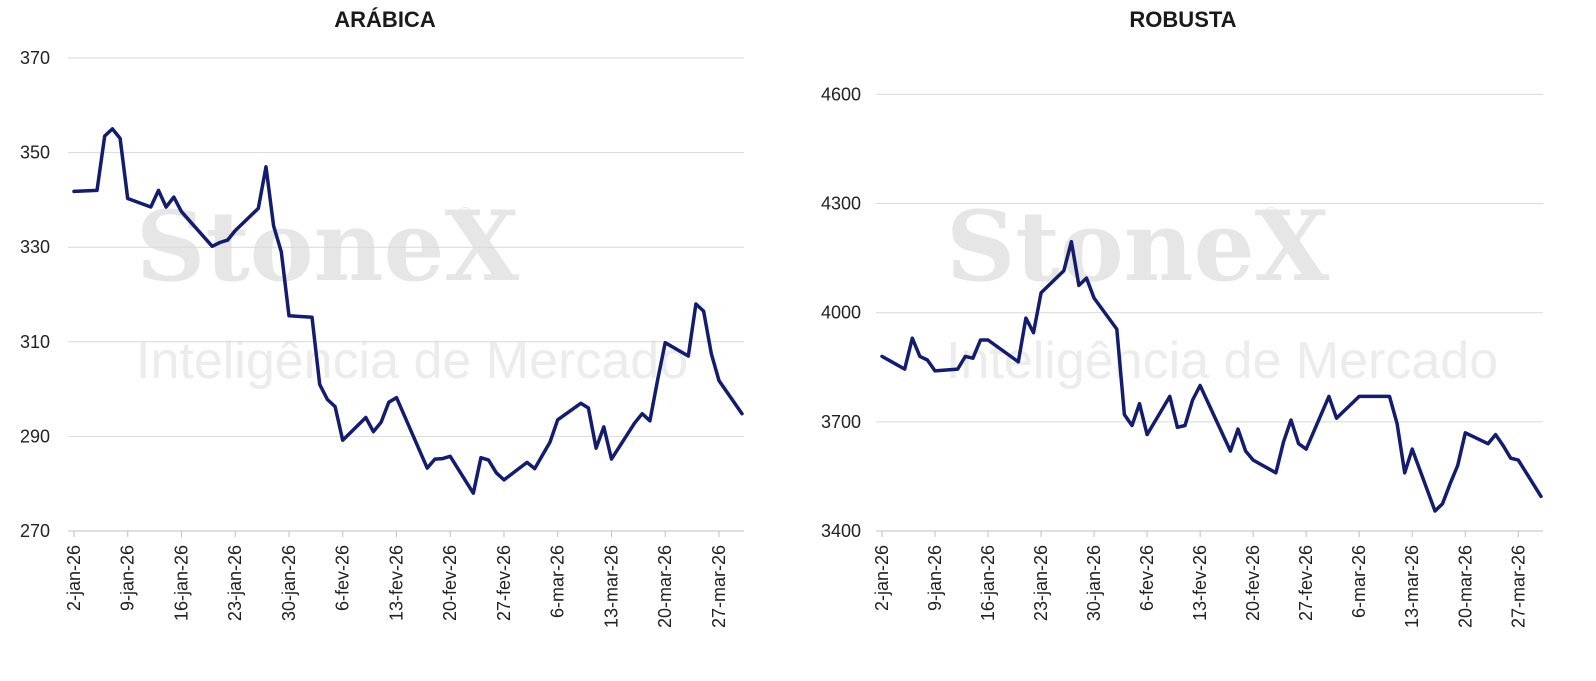  What do you see at coordinates (35, 247) in the screenshot?
I see `y-tick-label: 330` at bounding box center [35, 247].